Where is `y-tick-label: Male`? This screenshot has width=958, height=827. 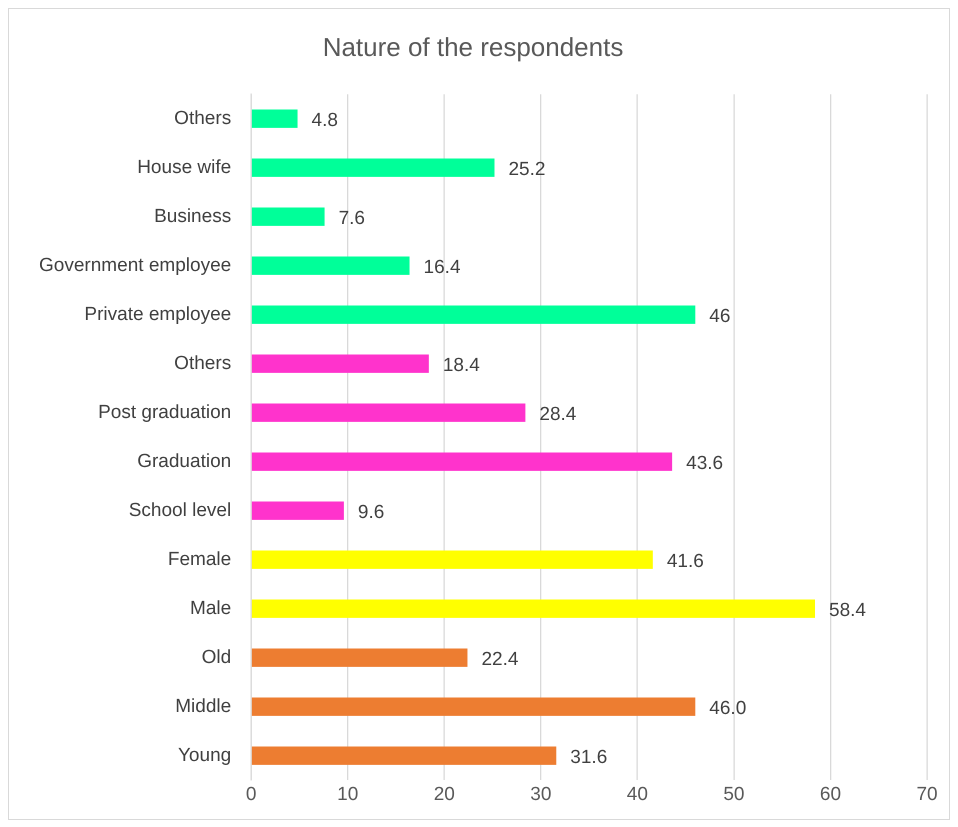
y-tick-label: Male is located at coordinates (211, 608).